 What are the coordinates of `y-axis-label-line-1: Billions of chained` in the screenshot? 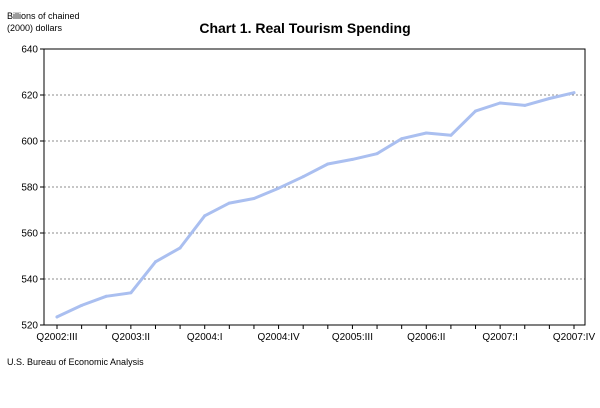 It's located at (43, 16).